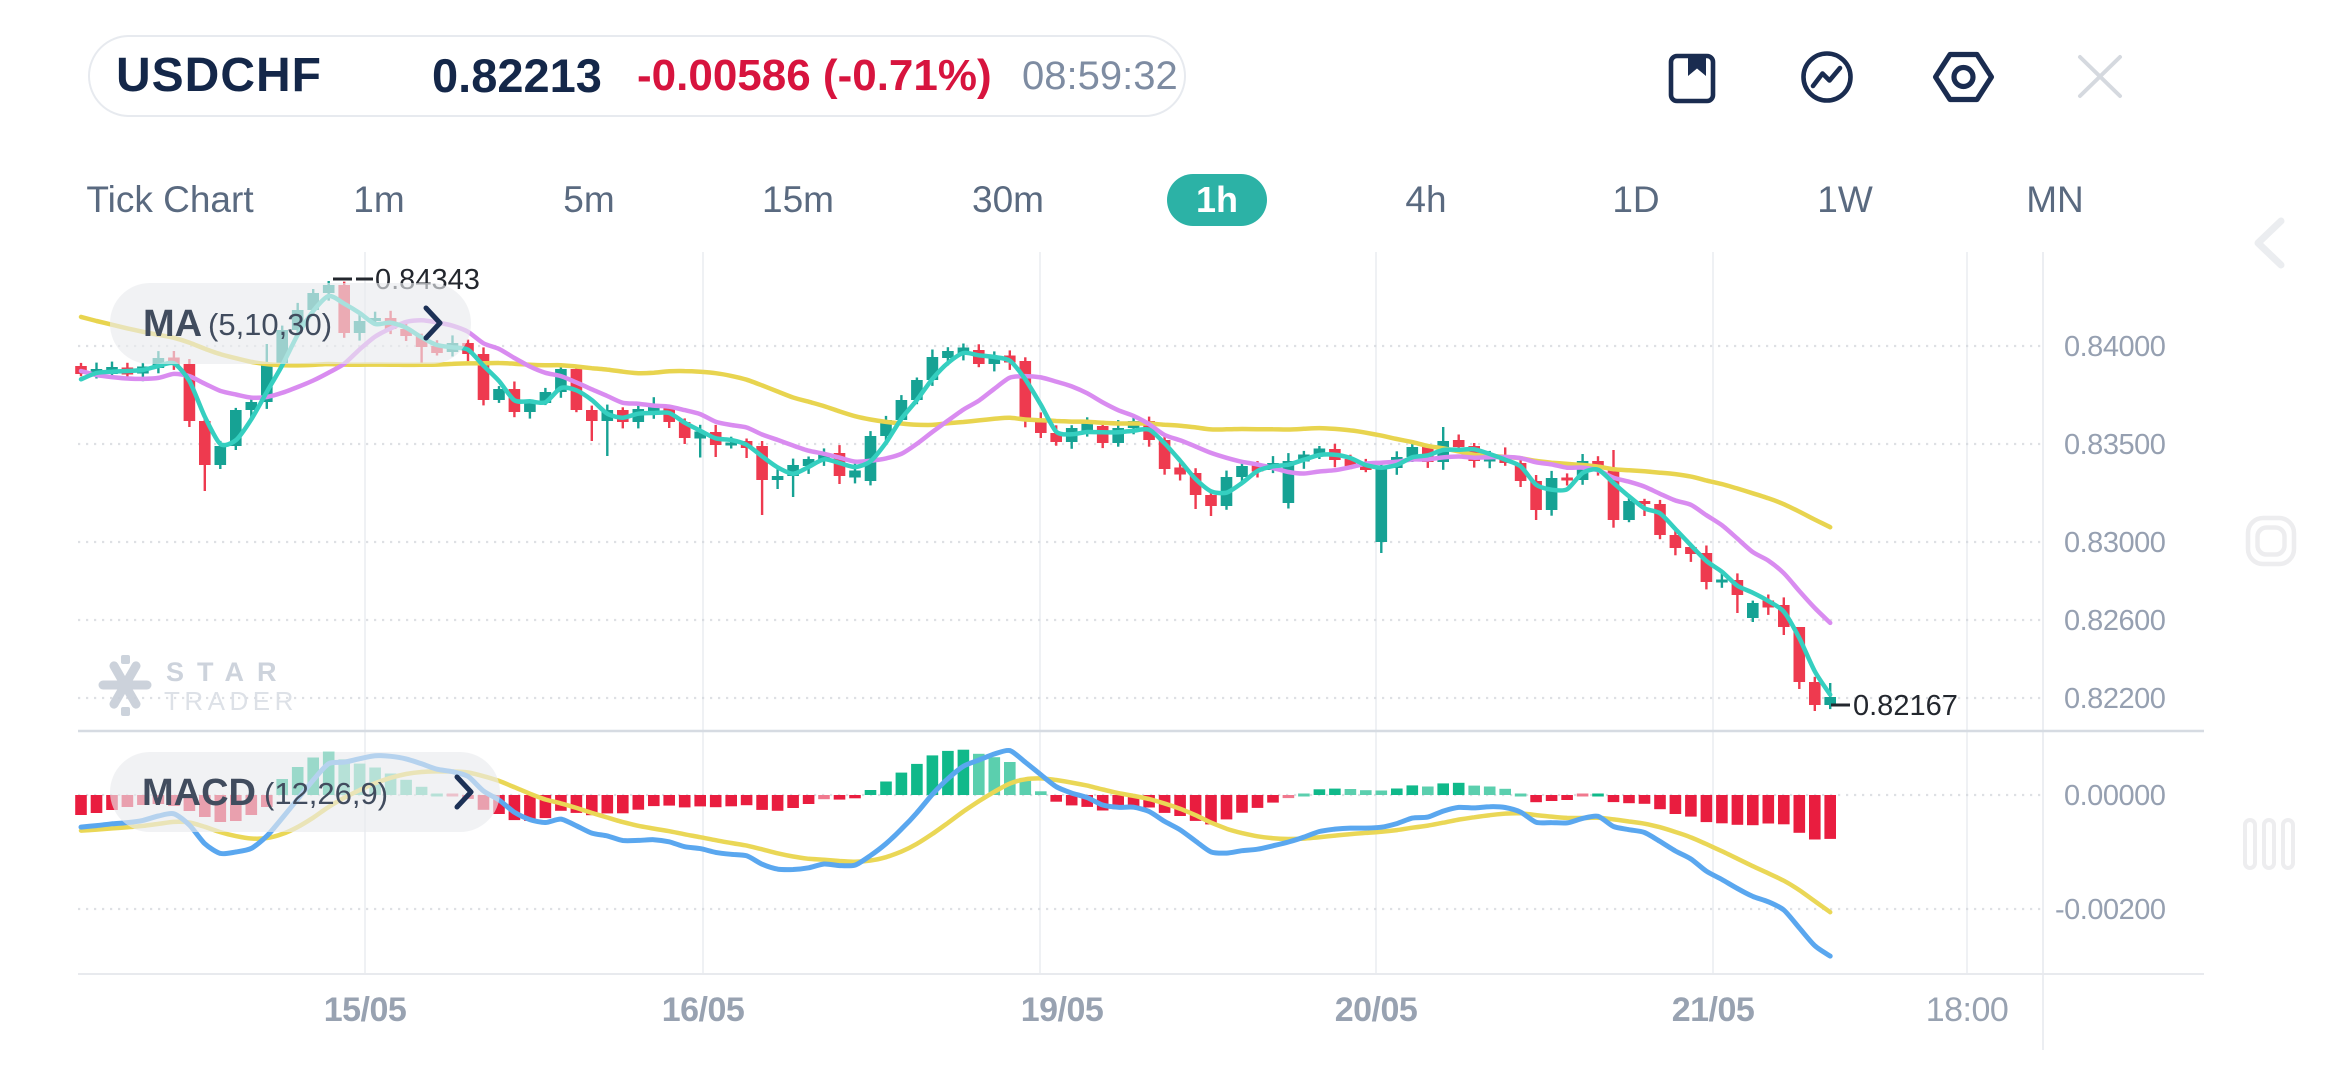 Image resolution: width=2340 pixels, height=1080 pixels. I want to click on svg-text: STAR, so click(228, 672).